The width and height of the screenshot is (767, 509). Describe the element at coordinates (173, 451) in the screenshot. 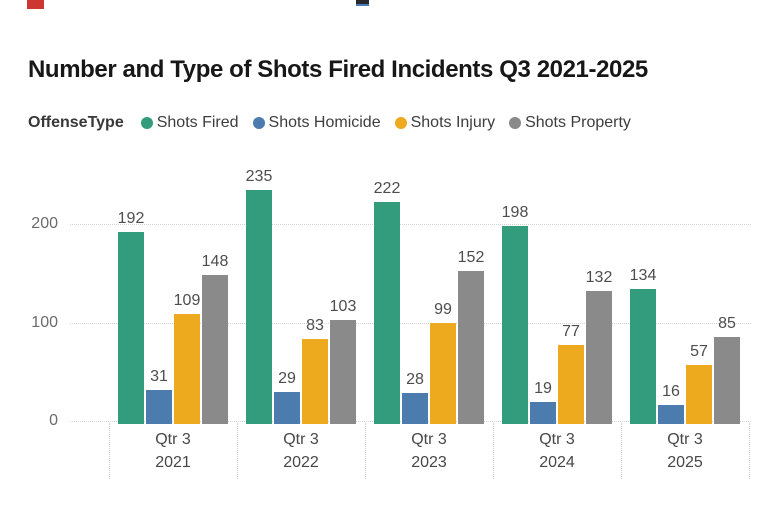

I see `x-axis-category-label: Qtr 3 2021` at that location.